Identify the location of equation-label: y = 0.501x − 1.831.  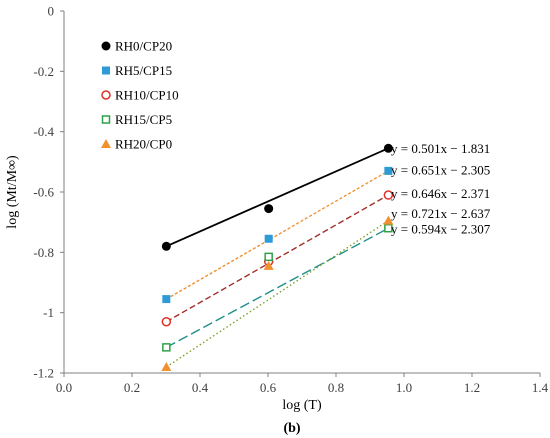
(440, 148).